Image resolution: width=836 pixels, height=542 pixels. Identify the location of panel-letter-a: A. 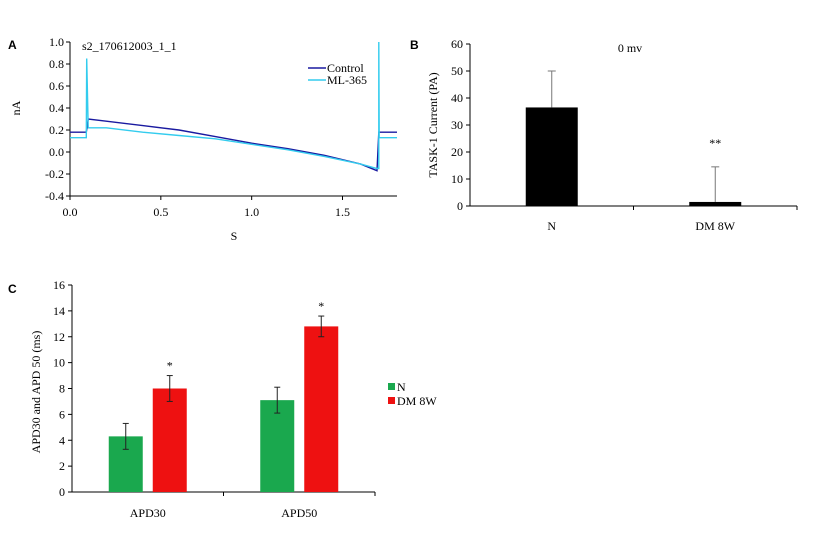
(12, 45).